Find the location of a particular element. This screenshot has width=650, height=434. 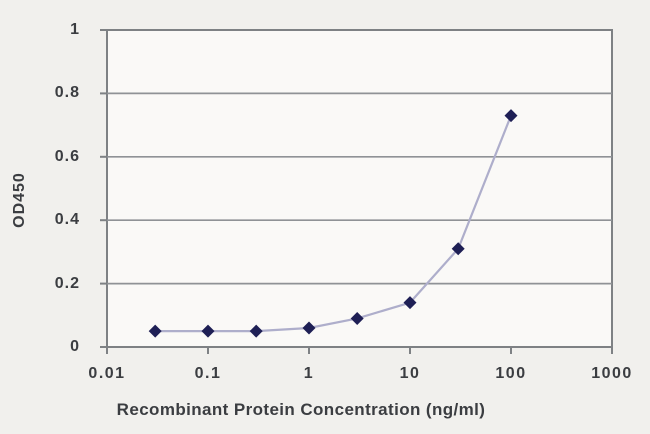

x-tick-label: 100 is located at coordinates (511, 373).